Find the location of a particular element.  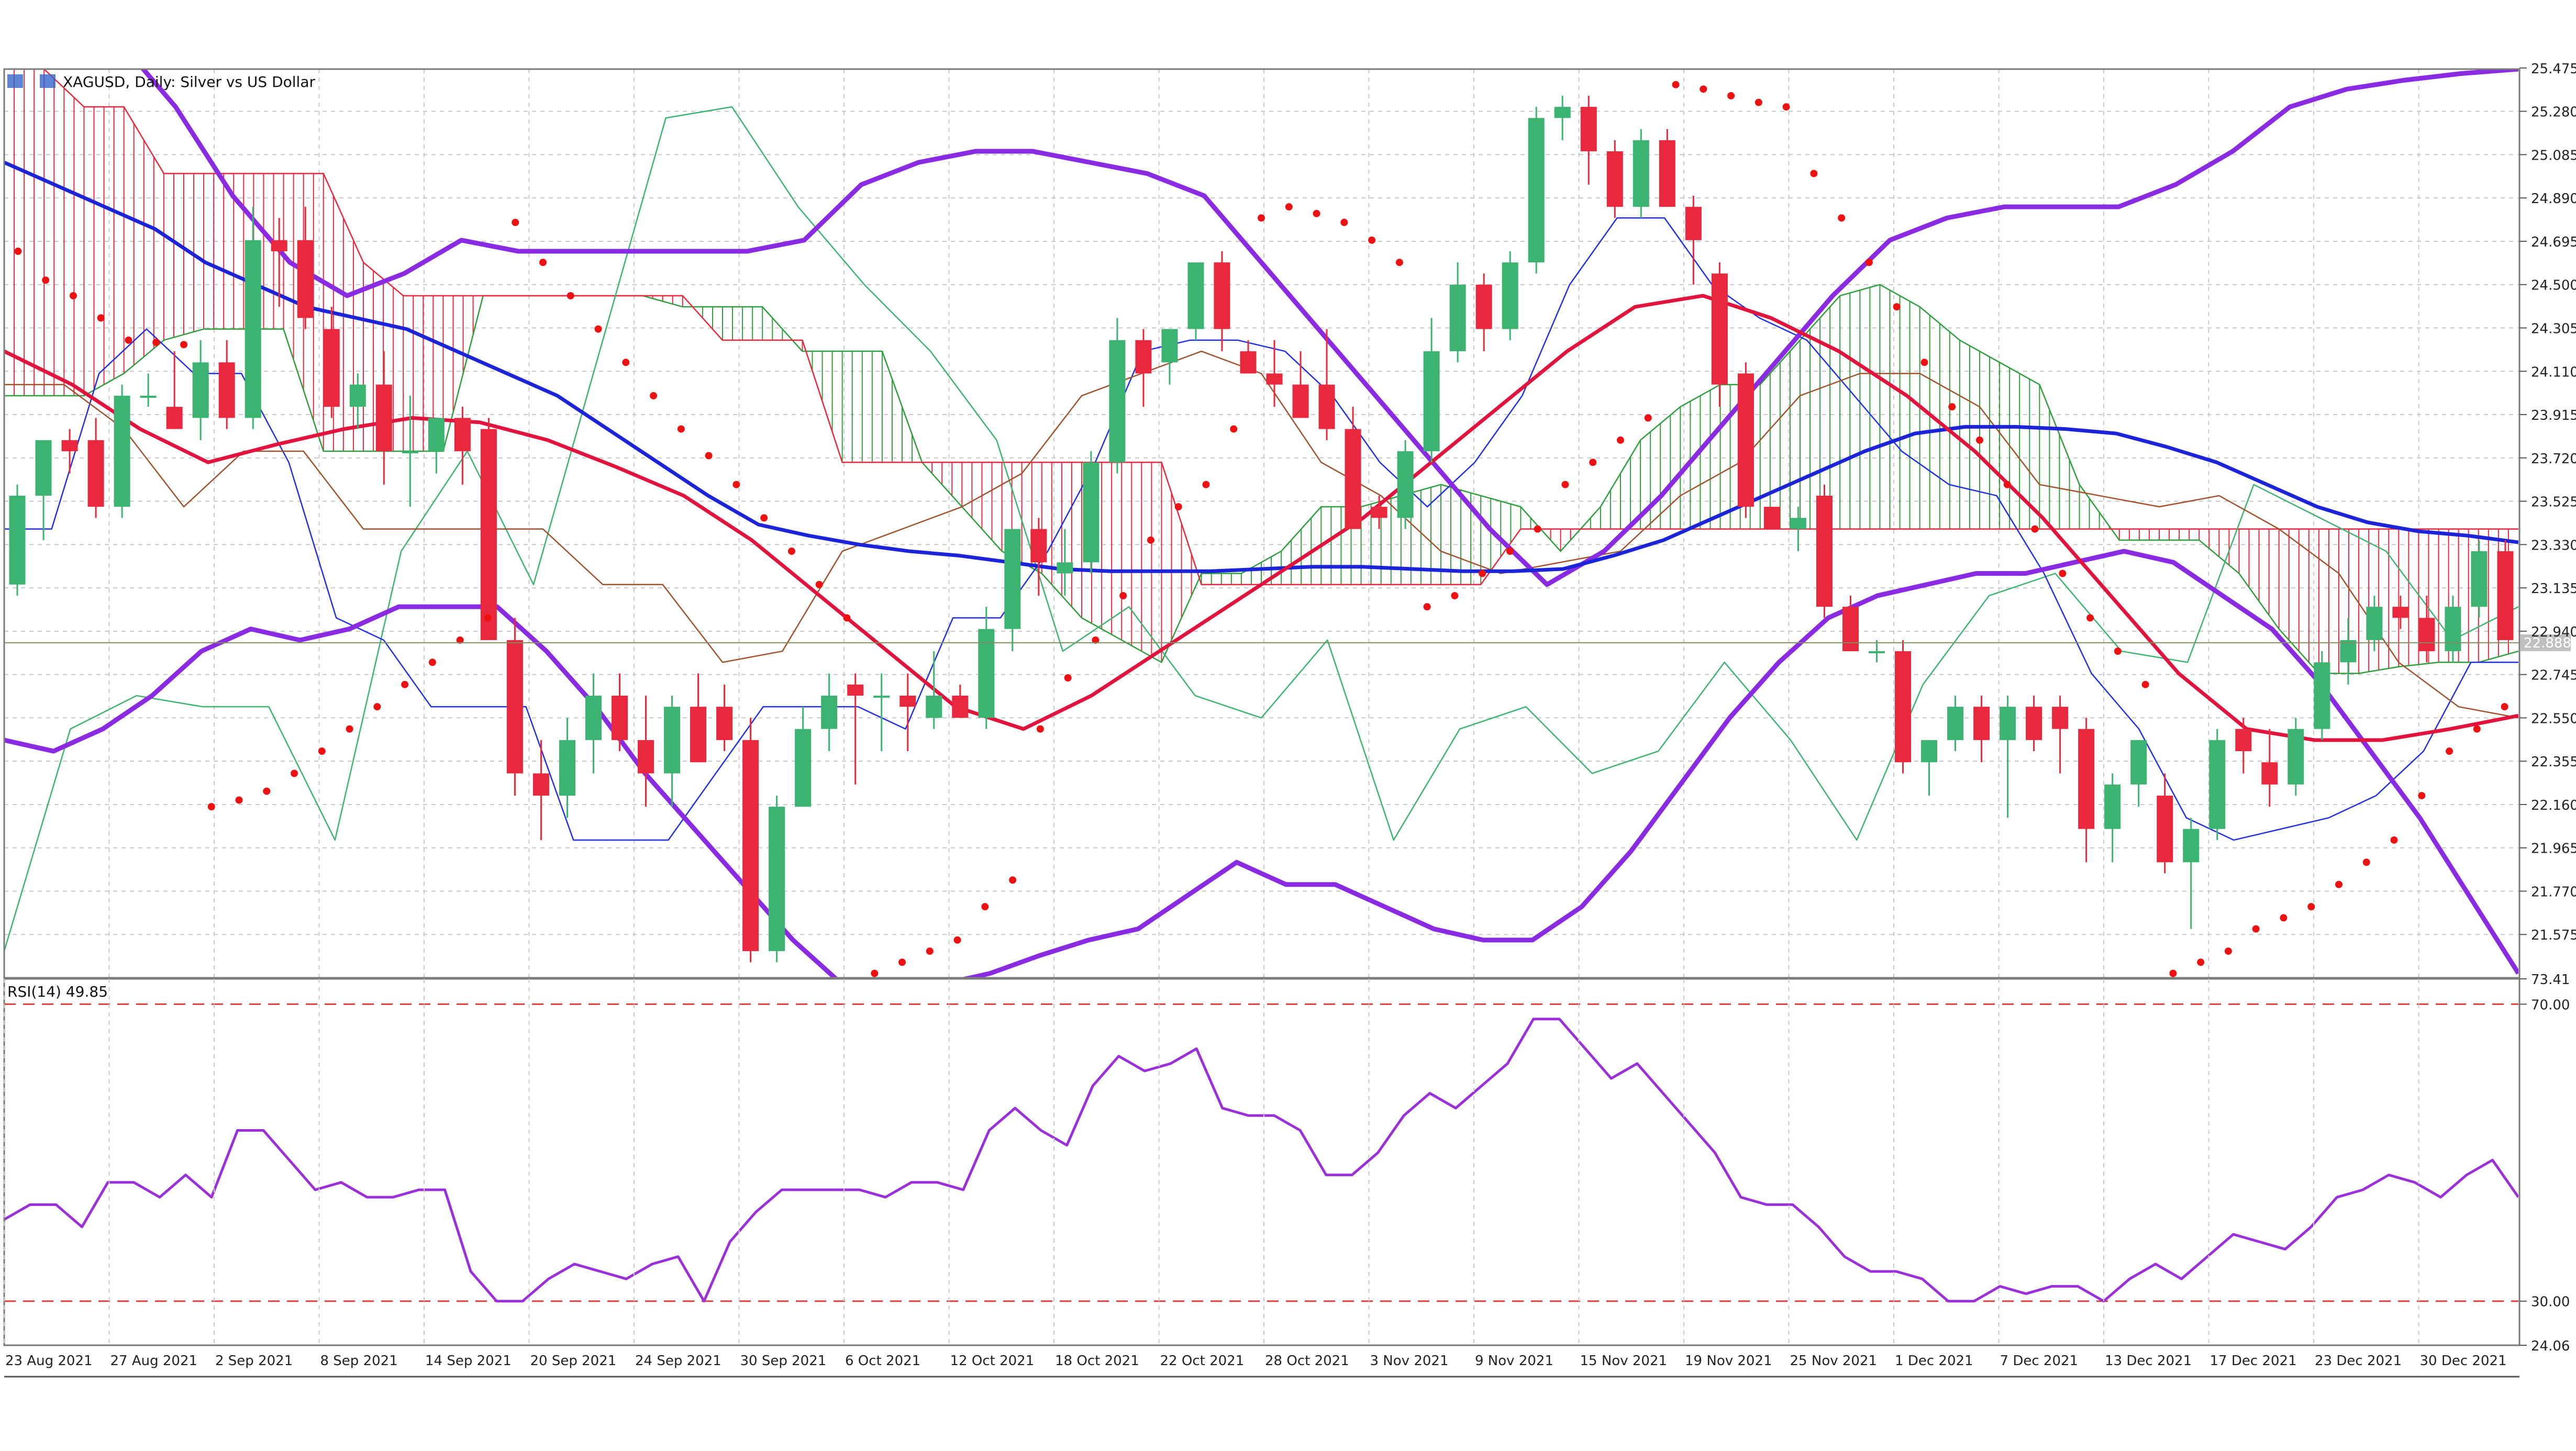

date-tick-label: 3 Nov 2021 is located at coordinates (1409, 1361).